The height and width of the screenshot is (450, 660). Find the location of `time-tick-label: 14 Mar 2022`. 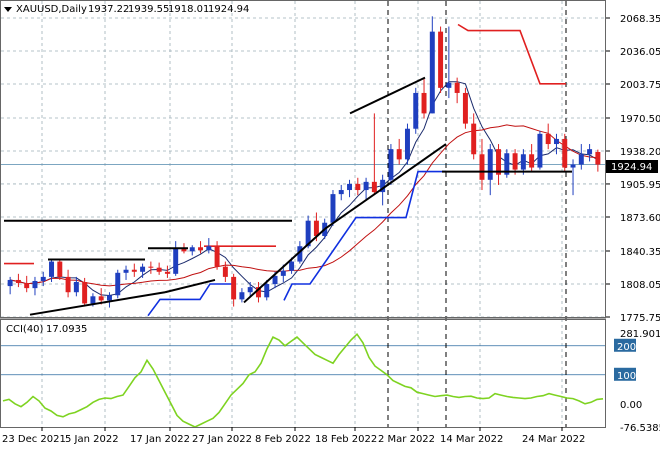

time-tick-label: 14 Mar 2022 is located at coordinates (471, 439).